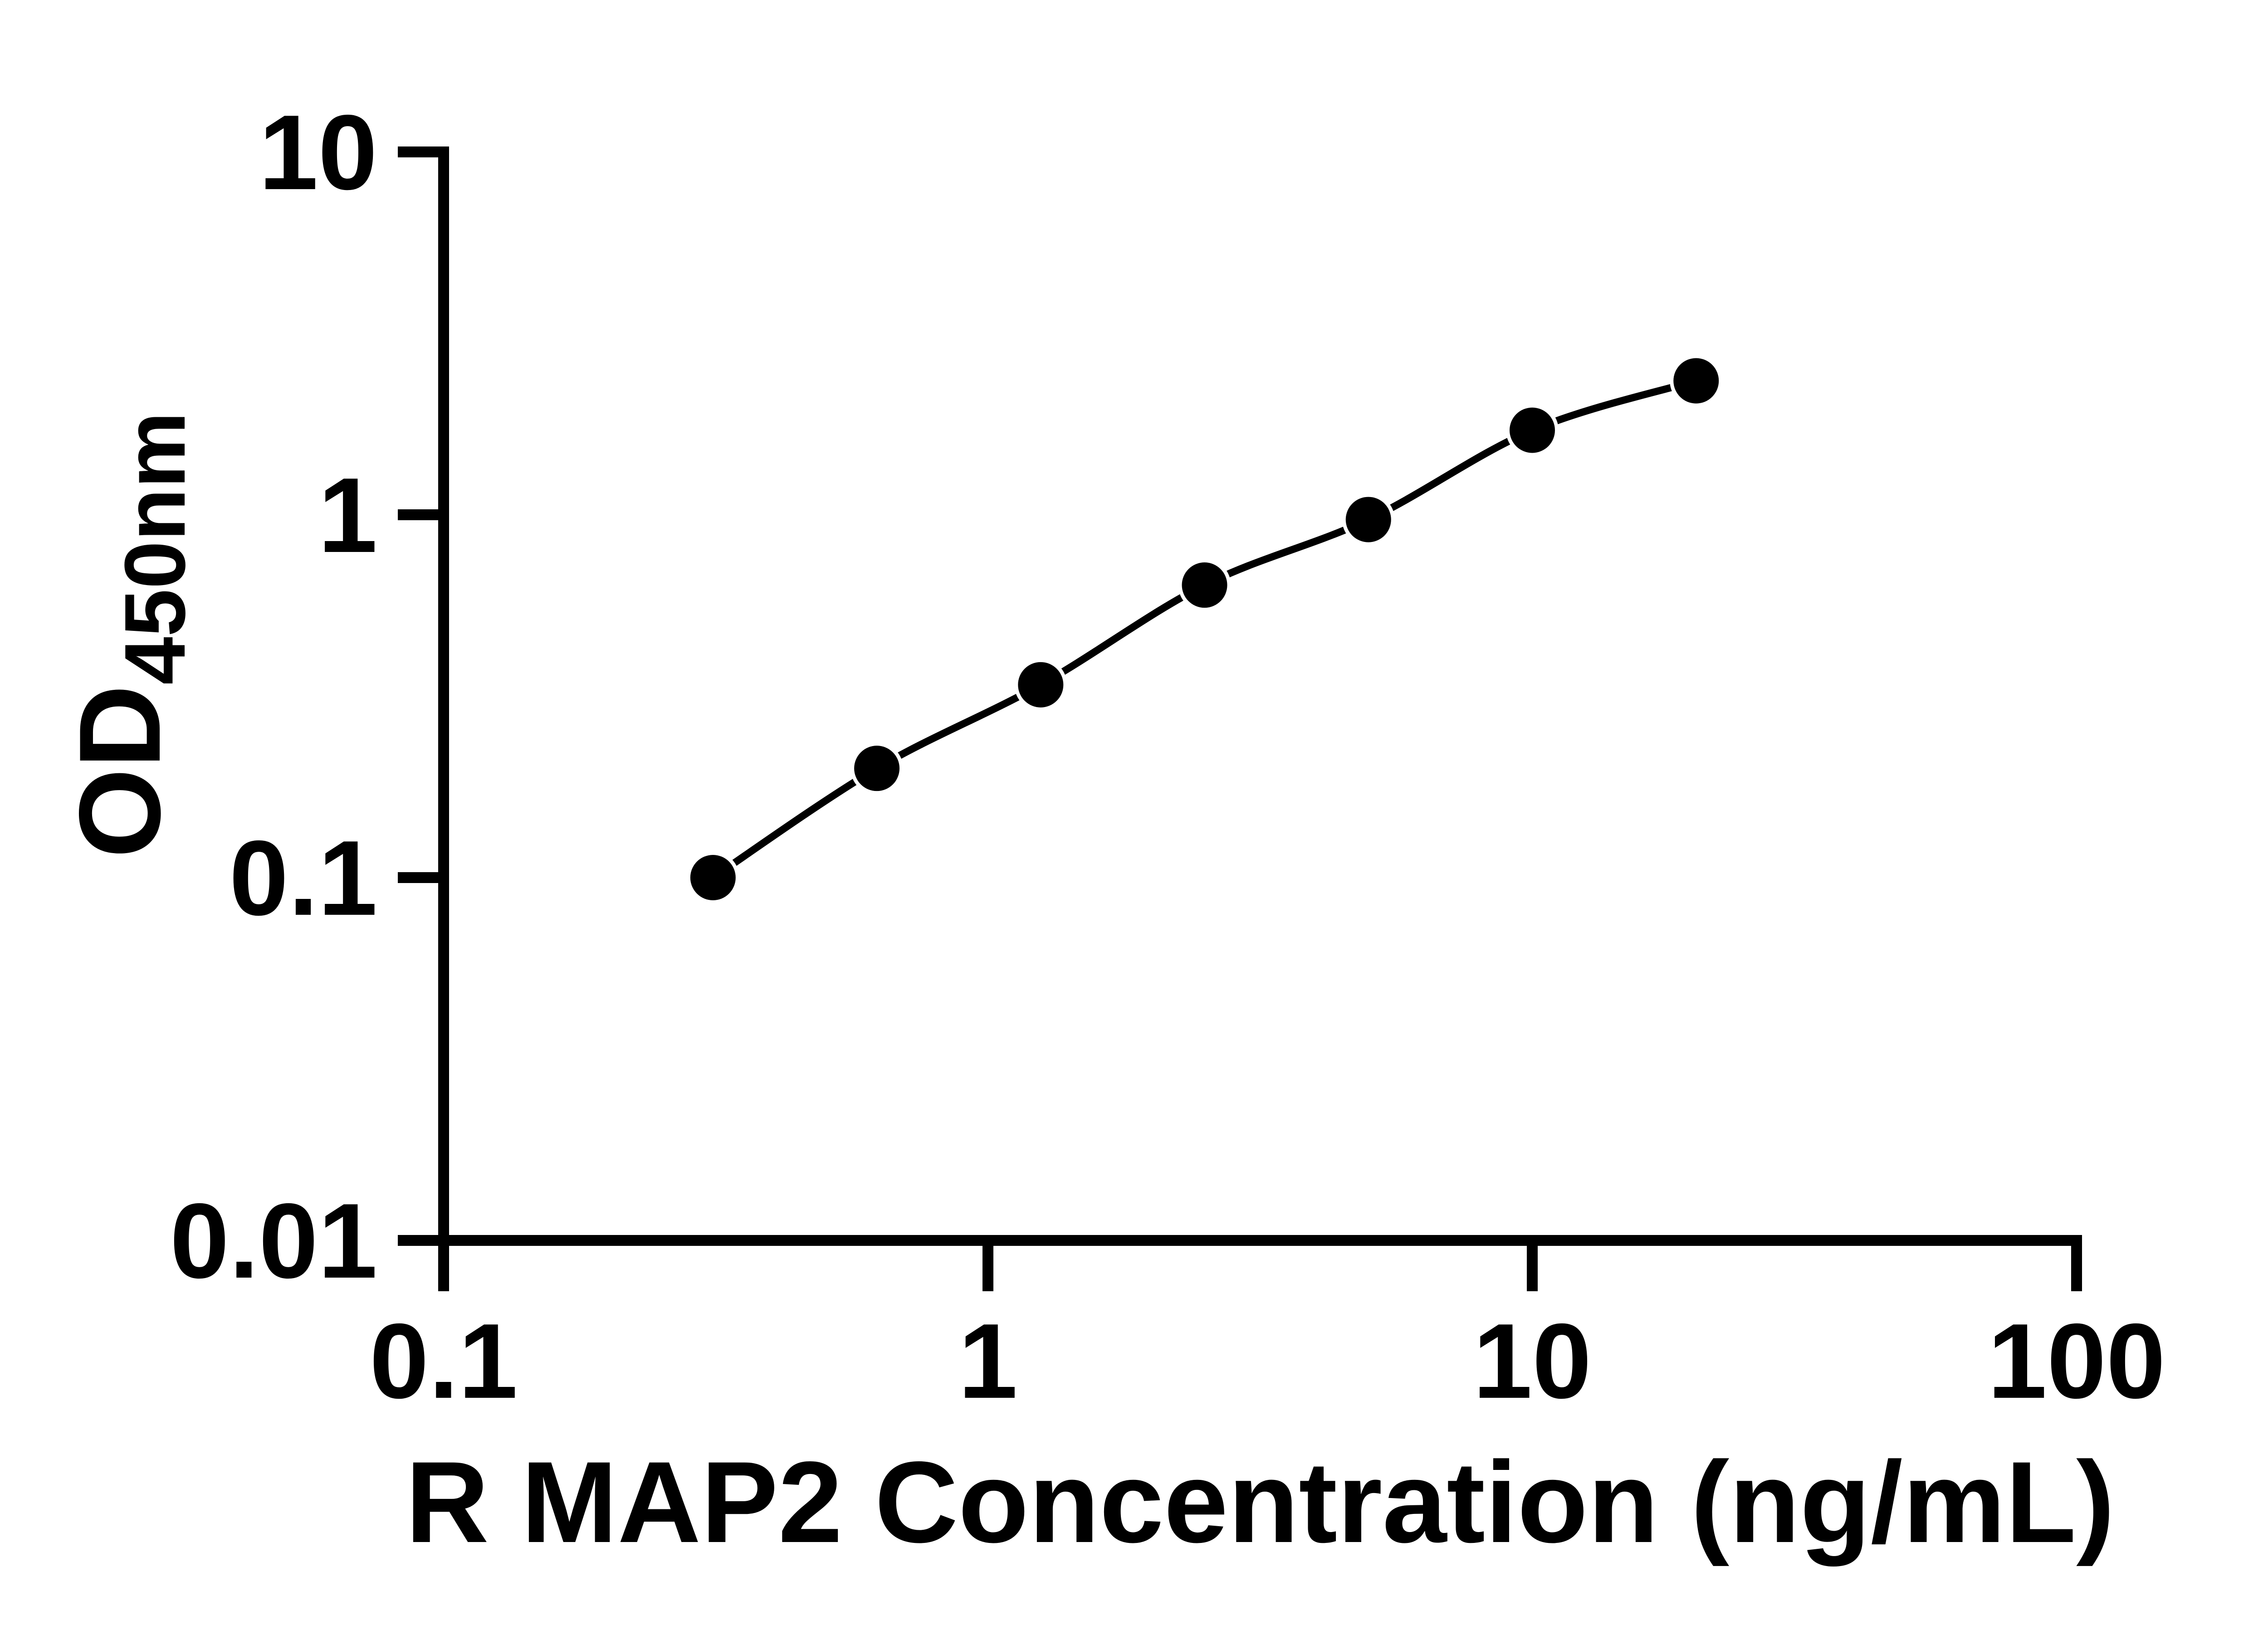 Image resolution: width=2268 pixels, height=1635 pixels. I want to click on x-tick-label: 1, so click(988, 1360).